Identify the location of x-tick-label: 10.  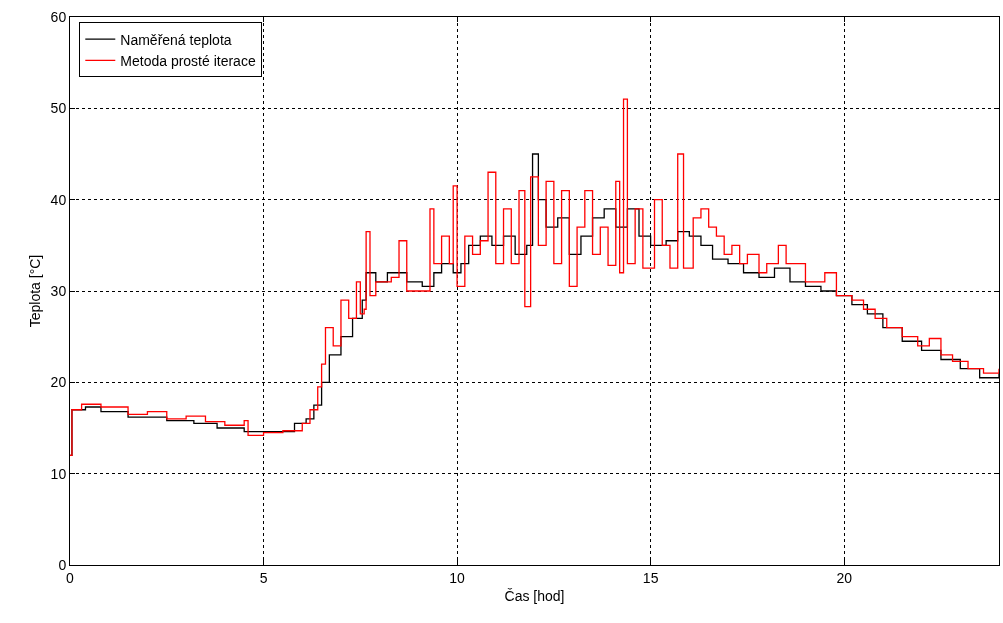
(457, 577).